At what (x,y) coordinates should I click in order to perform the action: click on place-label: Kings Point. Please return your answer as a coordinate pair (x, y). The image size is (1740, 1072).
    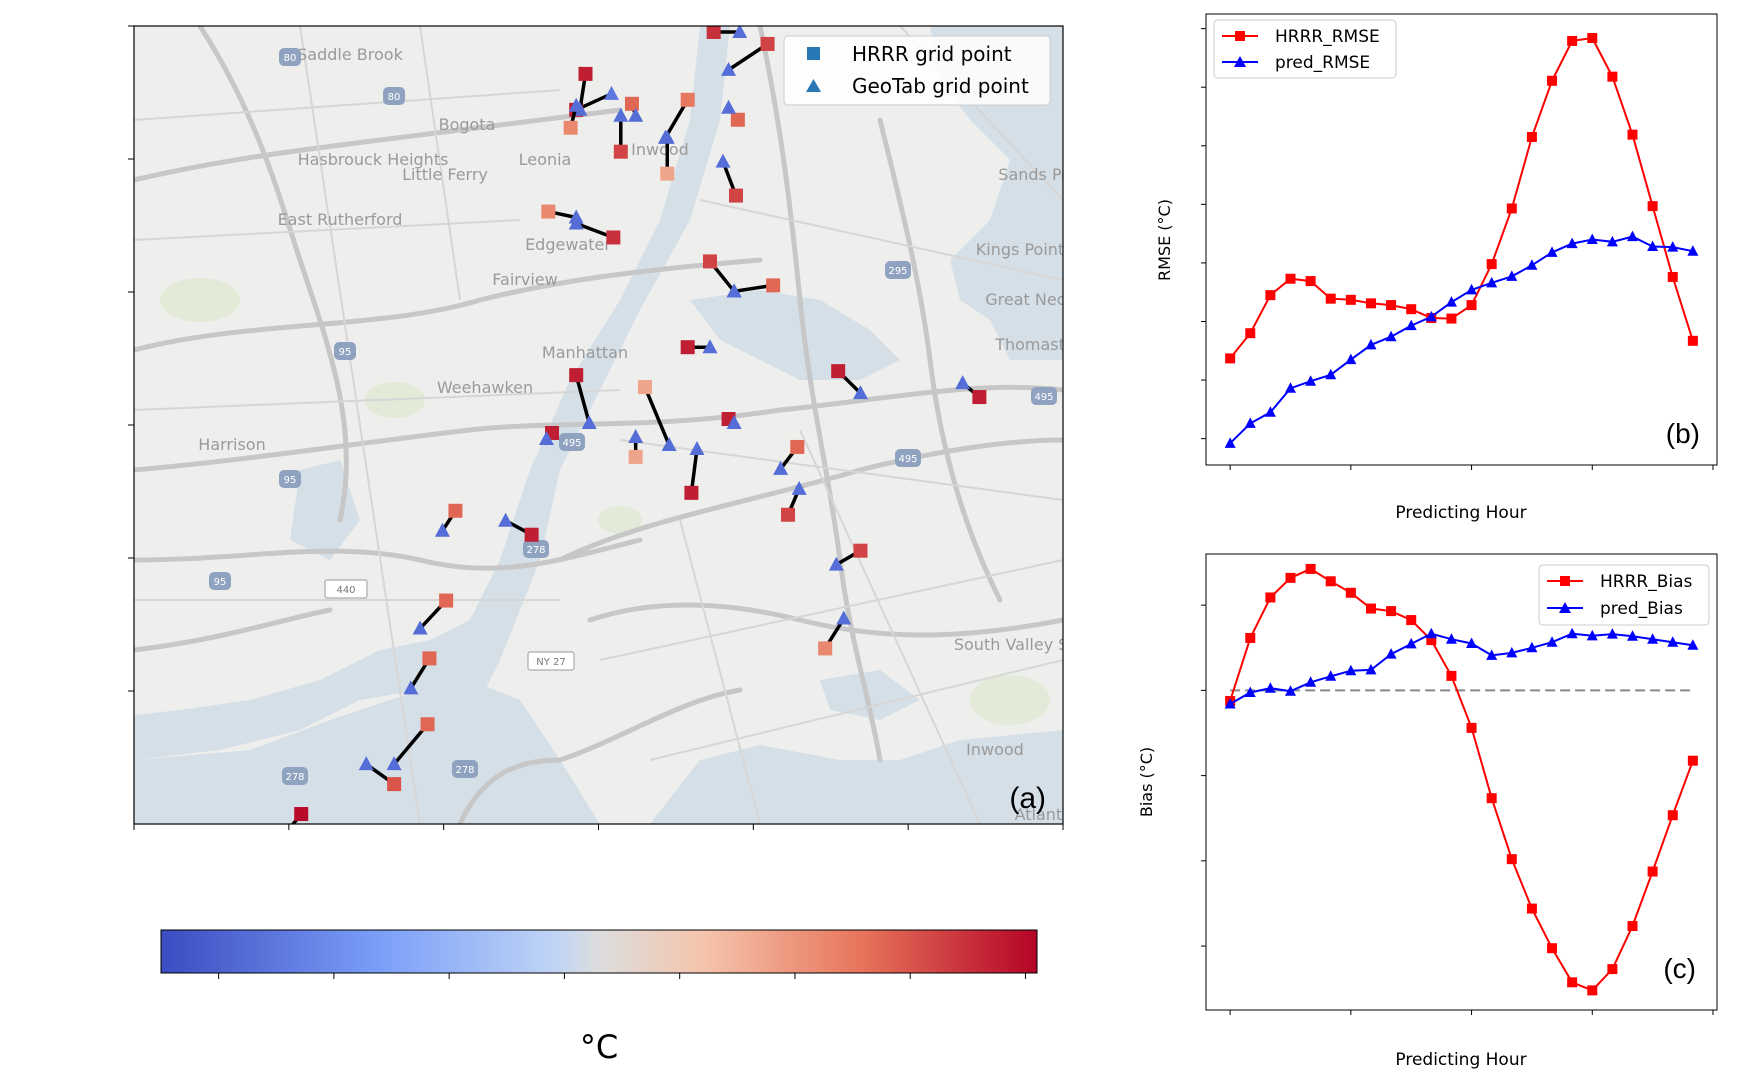
    Looking at the image, I should click on (1020, 249).